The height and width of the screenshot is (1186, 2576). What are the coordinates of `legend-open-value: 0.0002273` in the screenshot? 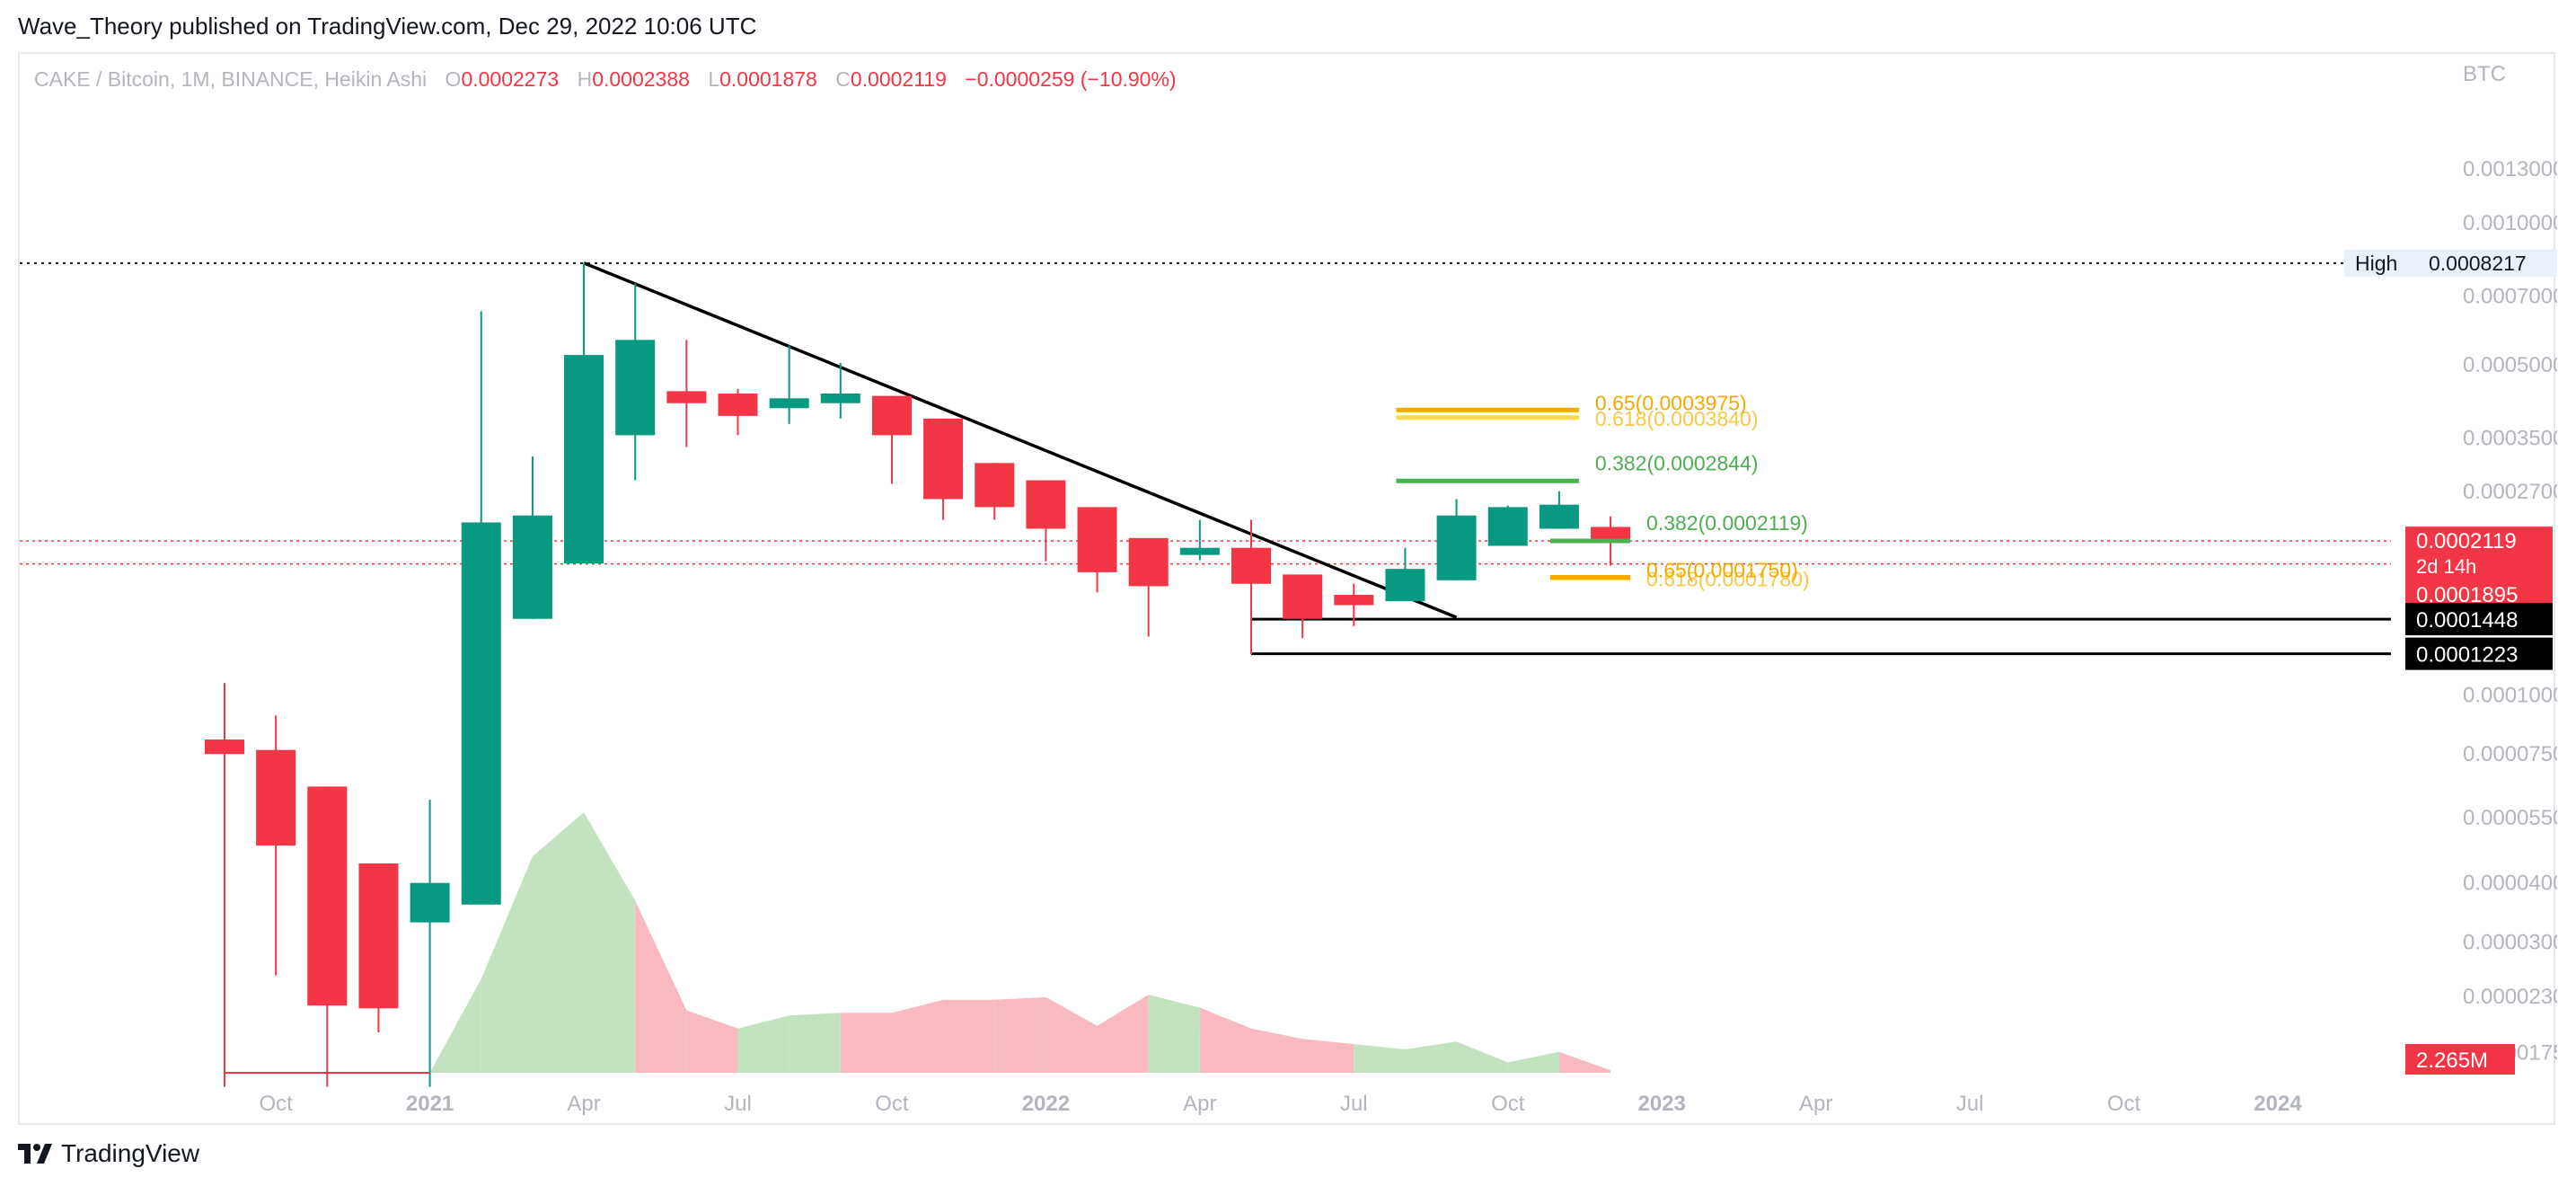 It's located at (510, 79).